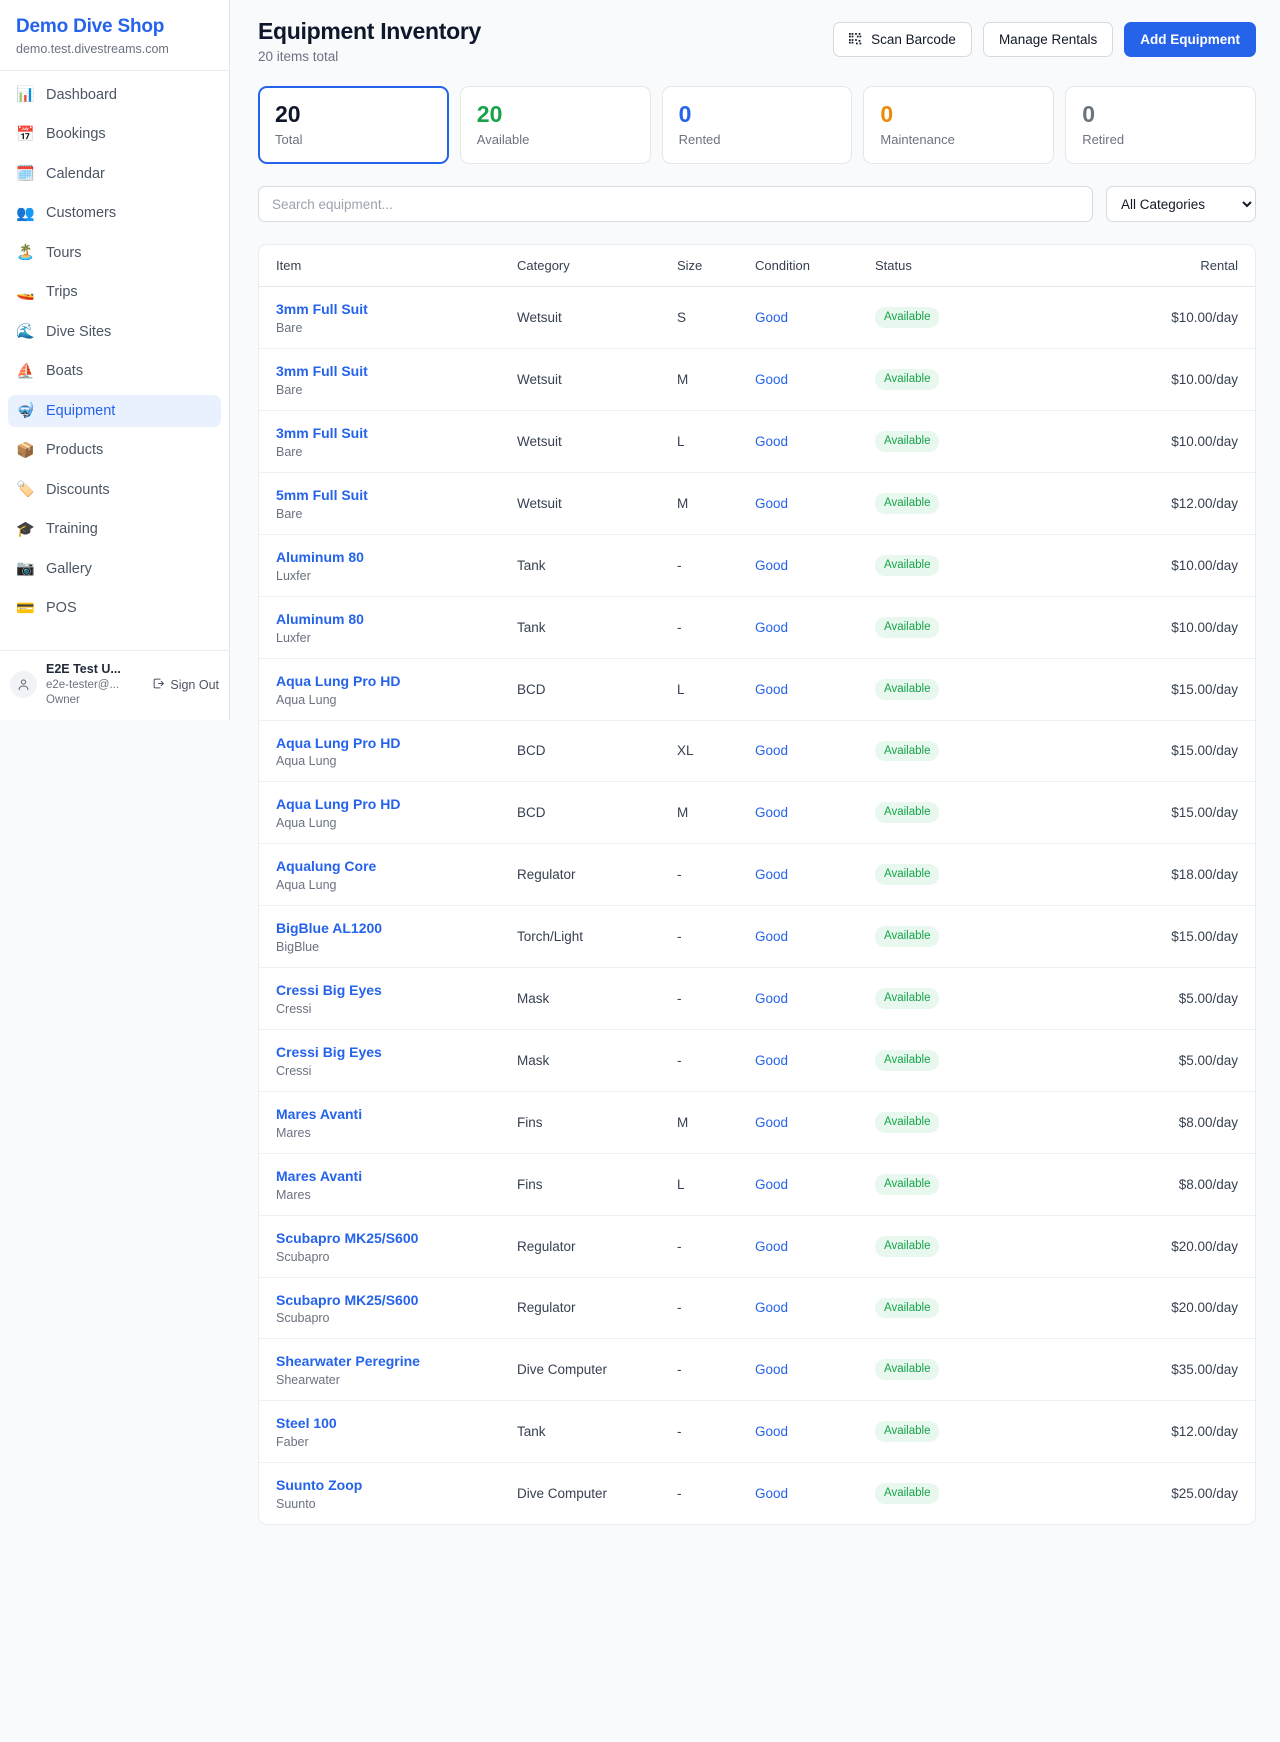 The width and height of the screenshot is (1280, 1742). I want to click on scan-barcode-button: Scan Barcode, so click(902, 39).